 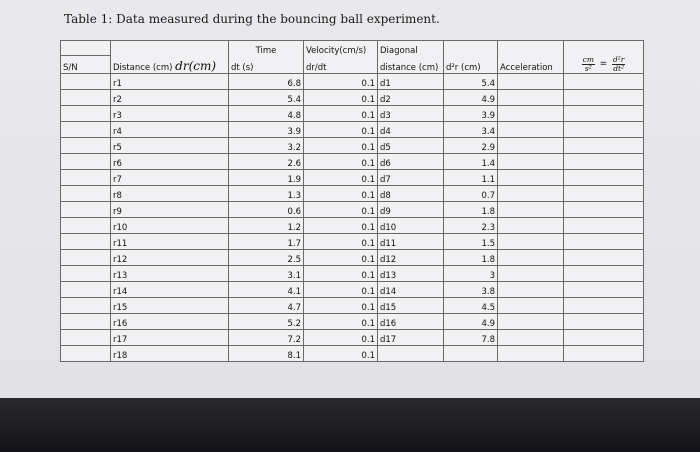 I want to click on second-diff-header: d²r (cm), so click(x=470, y=64).